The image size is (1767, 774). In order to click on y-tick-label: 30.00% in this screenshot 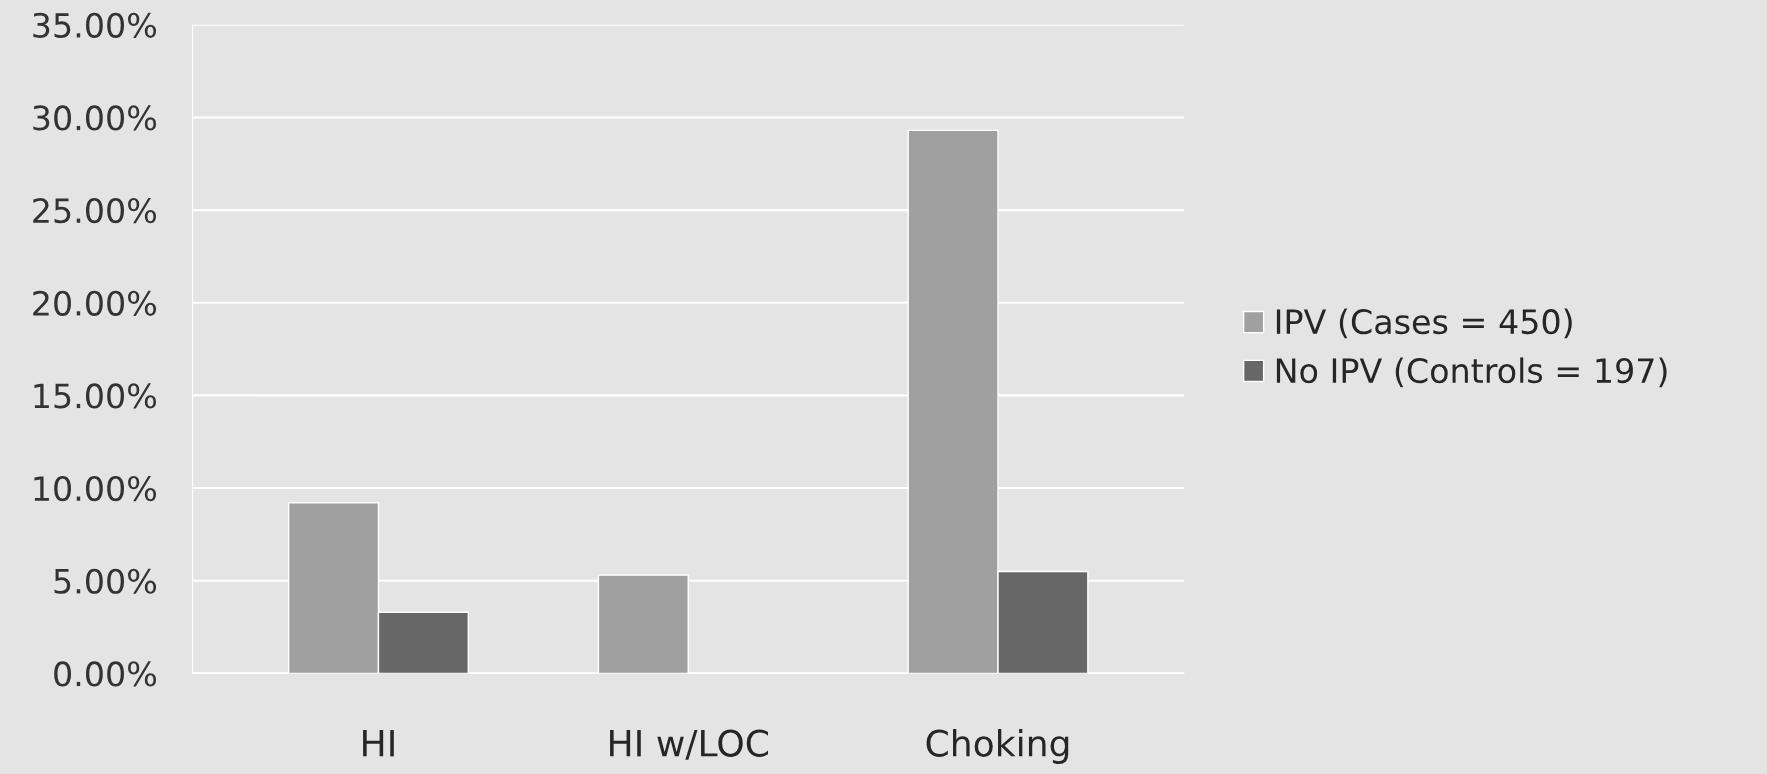, I will do `click(95, 118)`.